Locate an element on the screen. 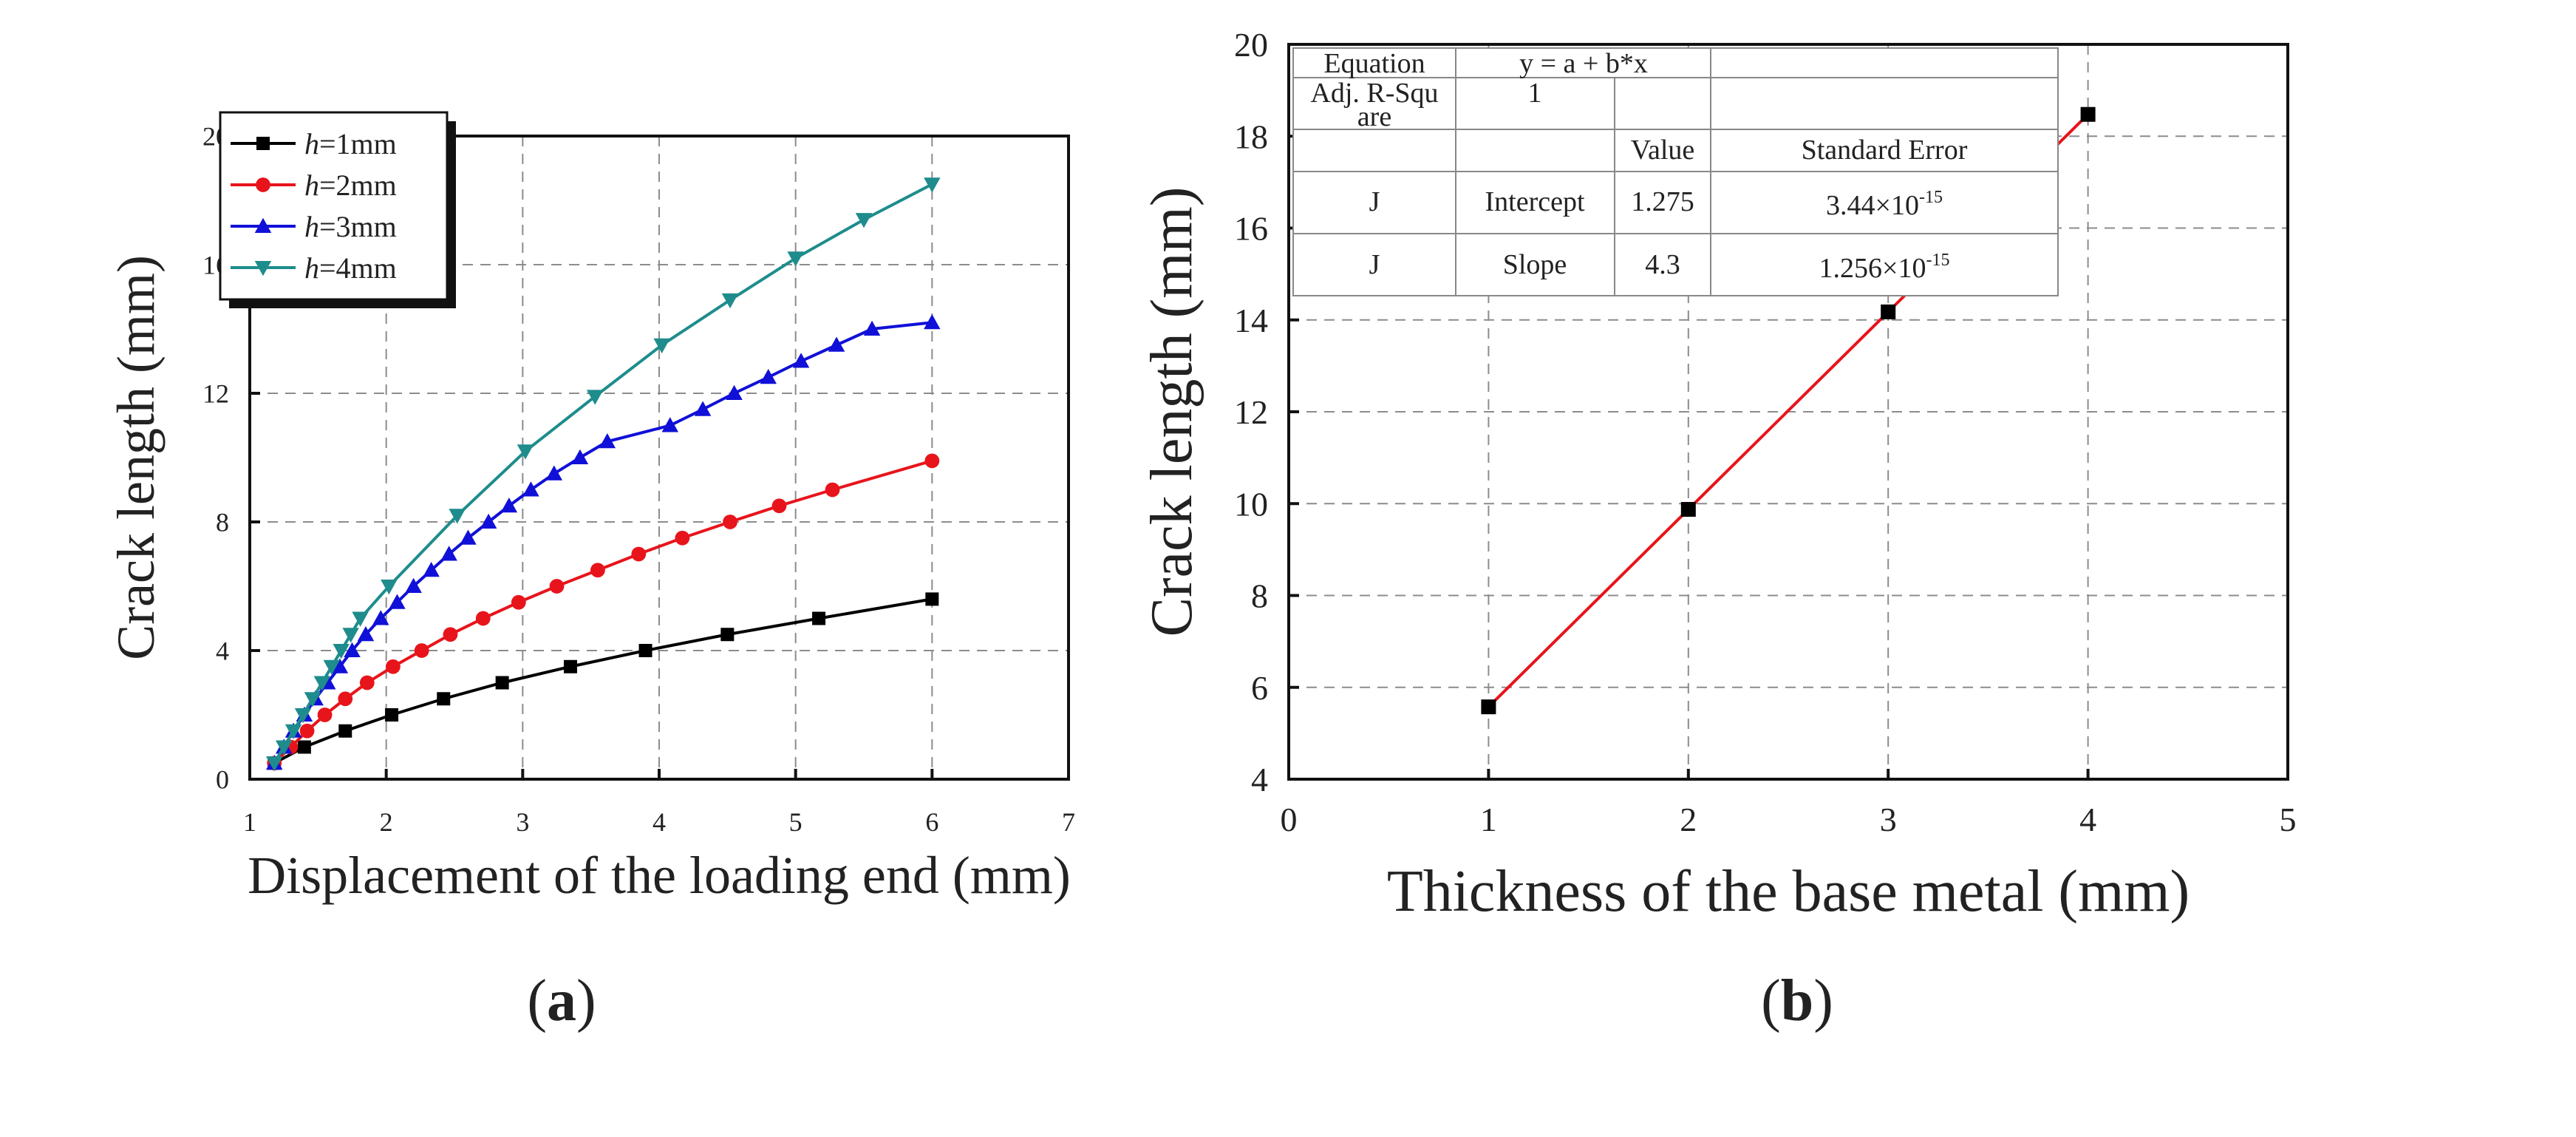  chart-a-ylabel: Crack length (mm) is located at coordinates (136, 458).